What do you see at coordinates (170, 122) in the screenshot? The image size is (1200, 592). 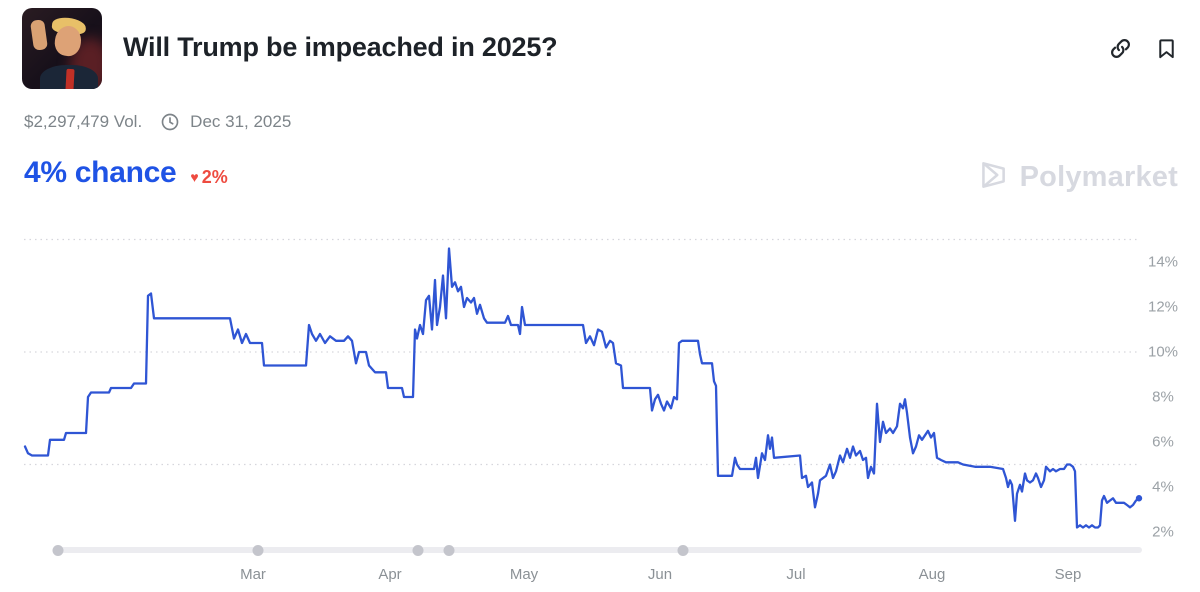 I see `clock-icon` at bounding box center [170, 122].